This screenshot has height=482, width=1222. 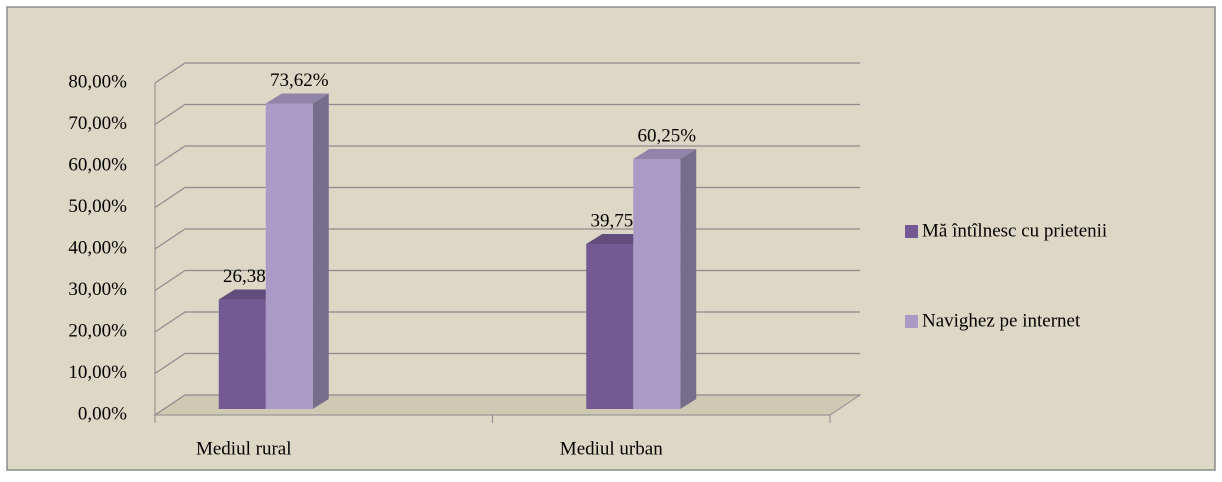 What do you see at coordinates (97, 247) in the screenshot?
I see `y-tick-label: 40,00%` at bounding box center [97, 247].